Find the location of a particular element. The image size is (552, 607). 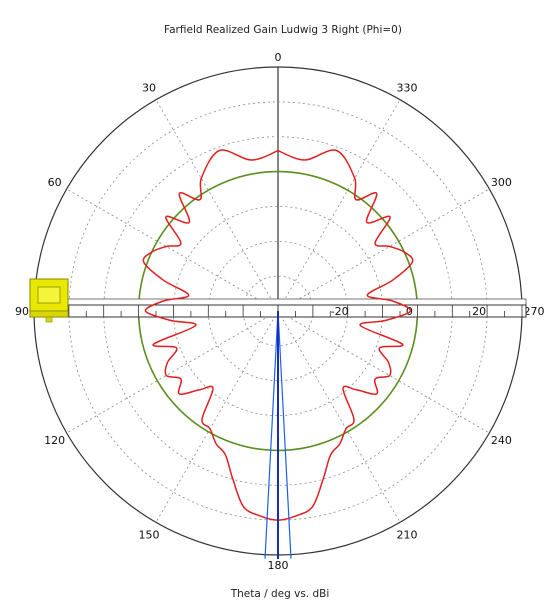

main-lobe-beam is located at coordinates (278, 434).